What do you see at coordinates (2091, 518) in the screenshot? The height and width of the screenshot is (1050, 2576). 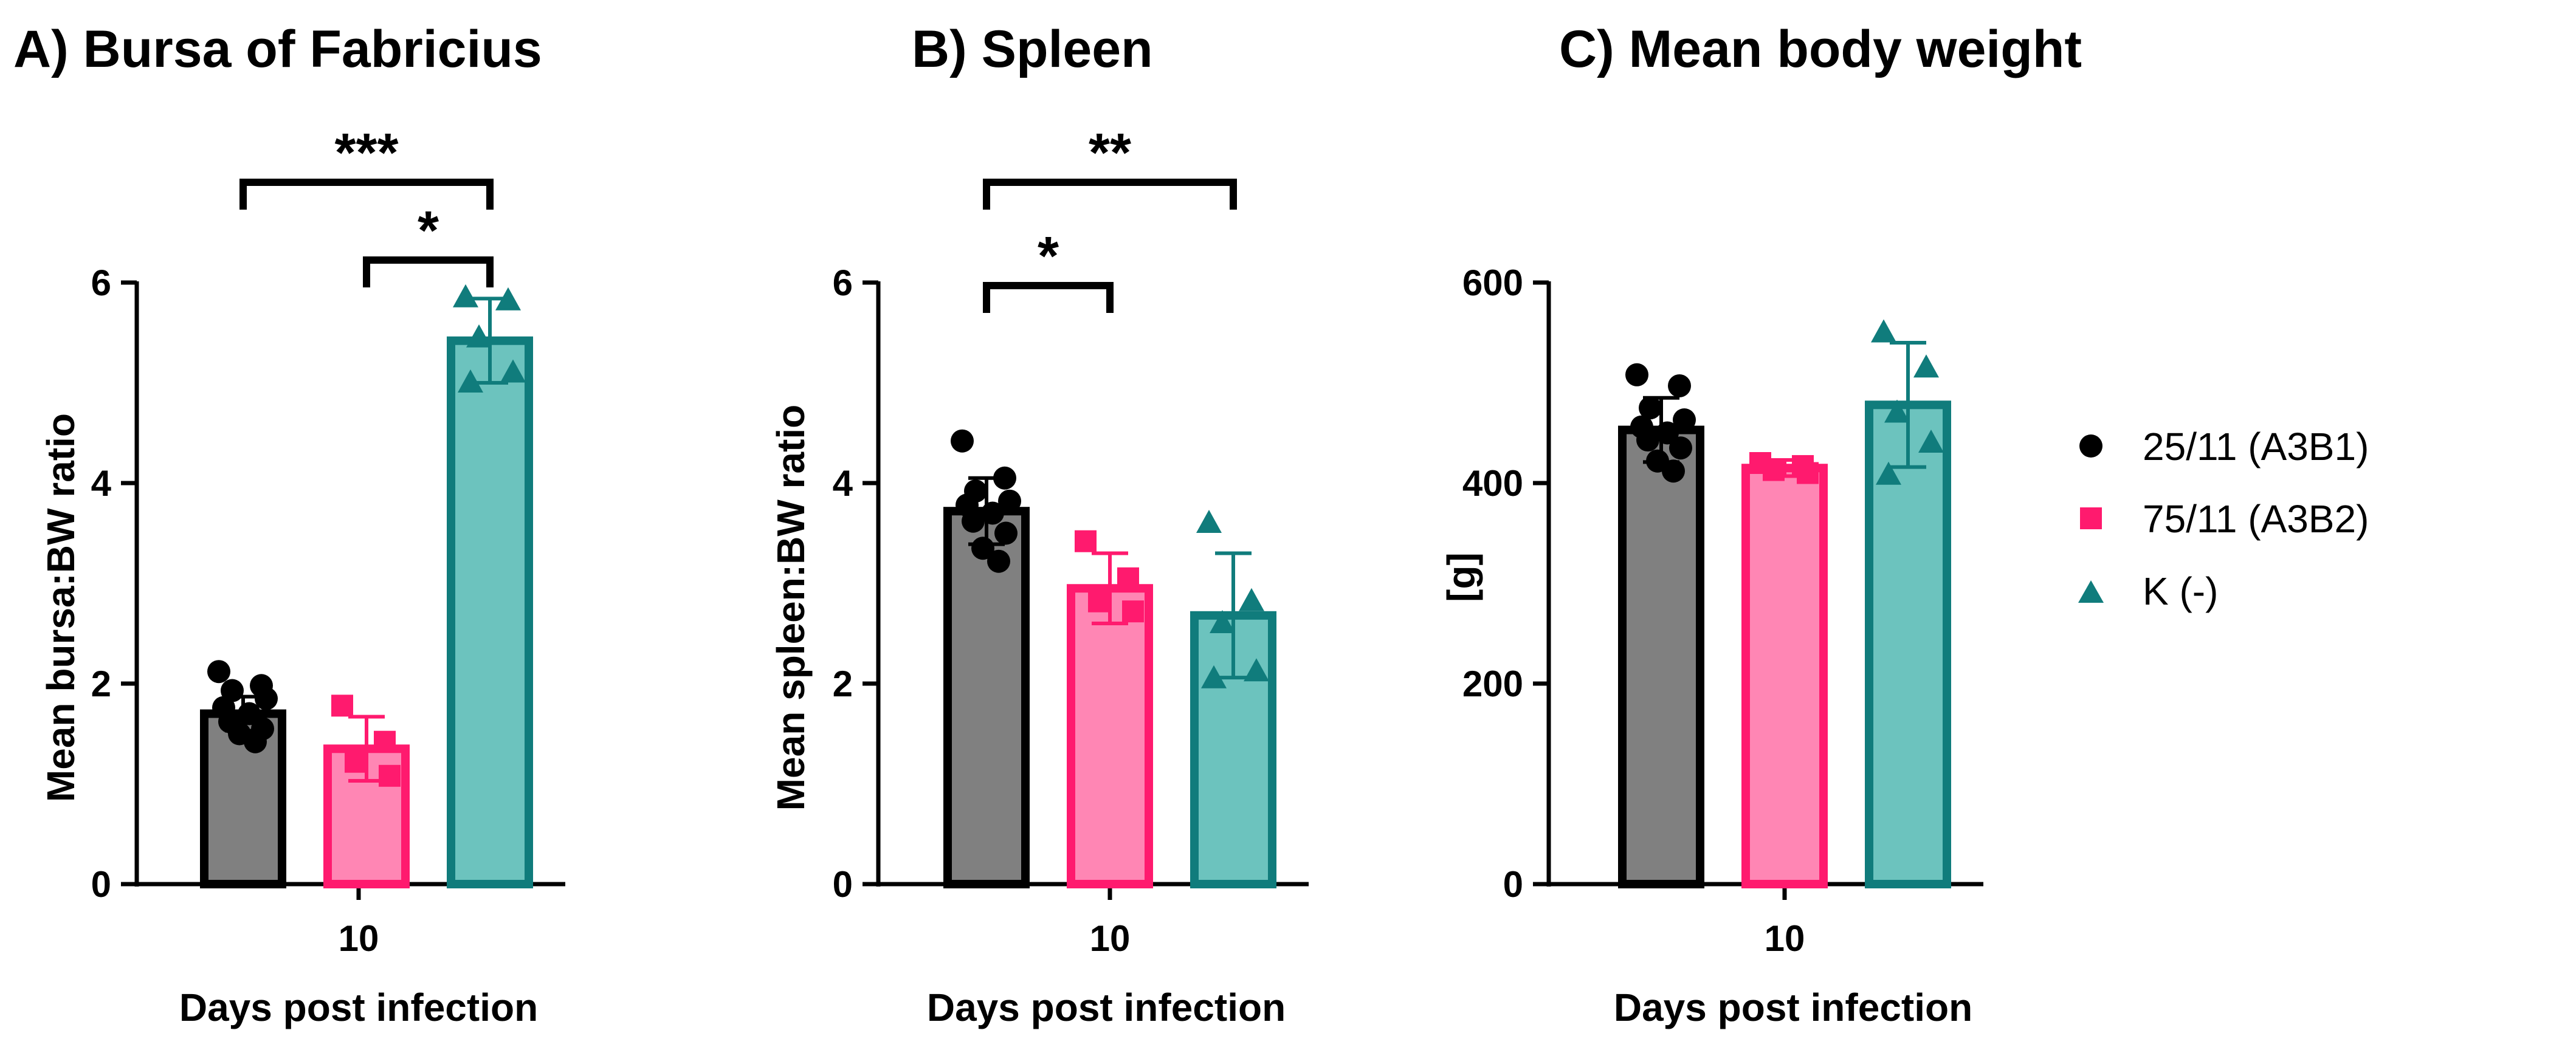 I see `legend-square-marker` at bounding box center [2091, 518].